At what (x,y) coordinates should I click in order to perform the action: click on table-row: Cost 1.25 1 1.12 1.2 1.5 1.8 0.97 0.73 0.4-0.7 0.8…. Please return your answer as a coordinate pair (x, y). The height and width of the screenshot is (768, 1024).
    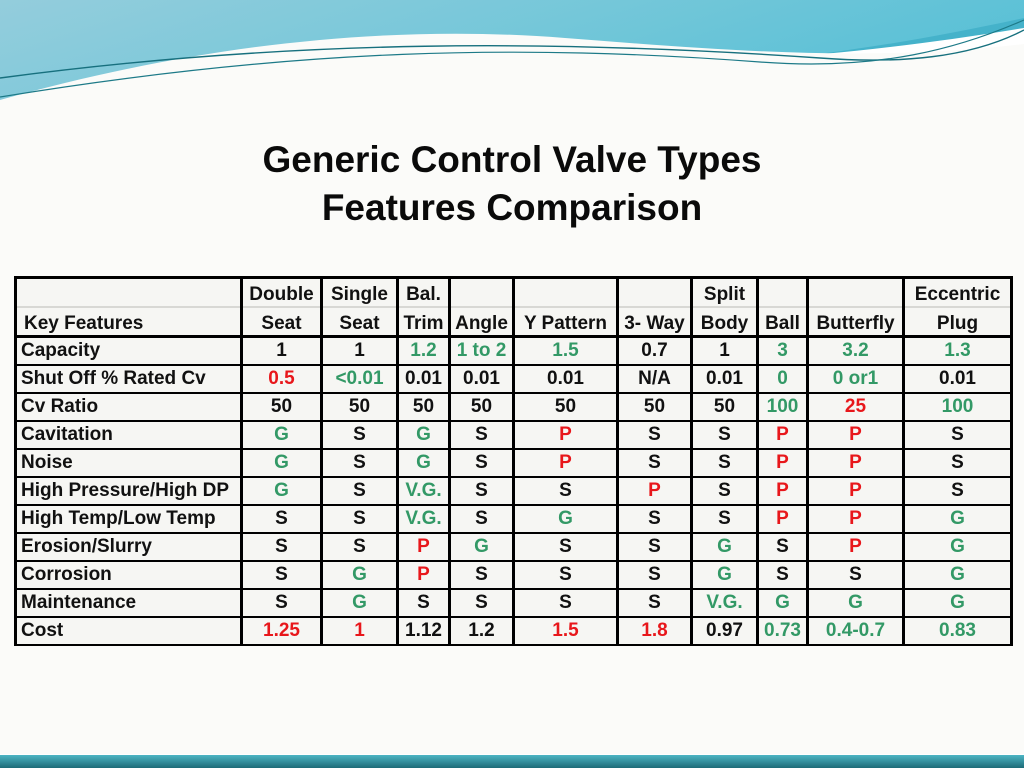
    Looking at the image, I should click on (513, 631).